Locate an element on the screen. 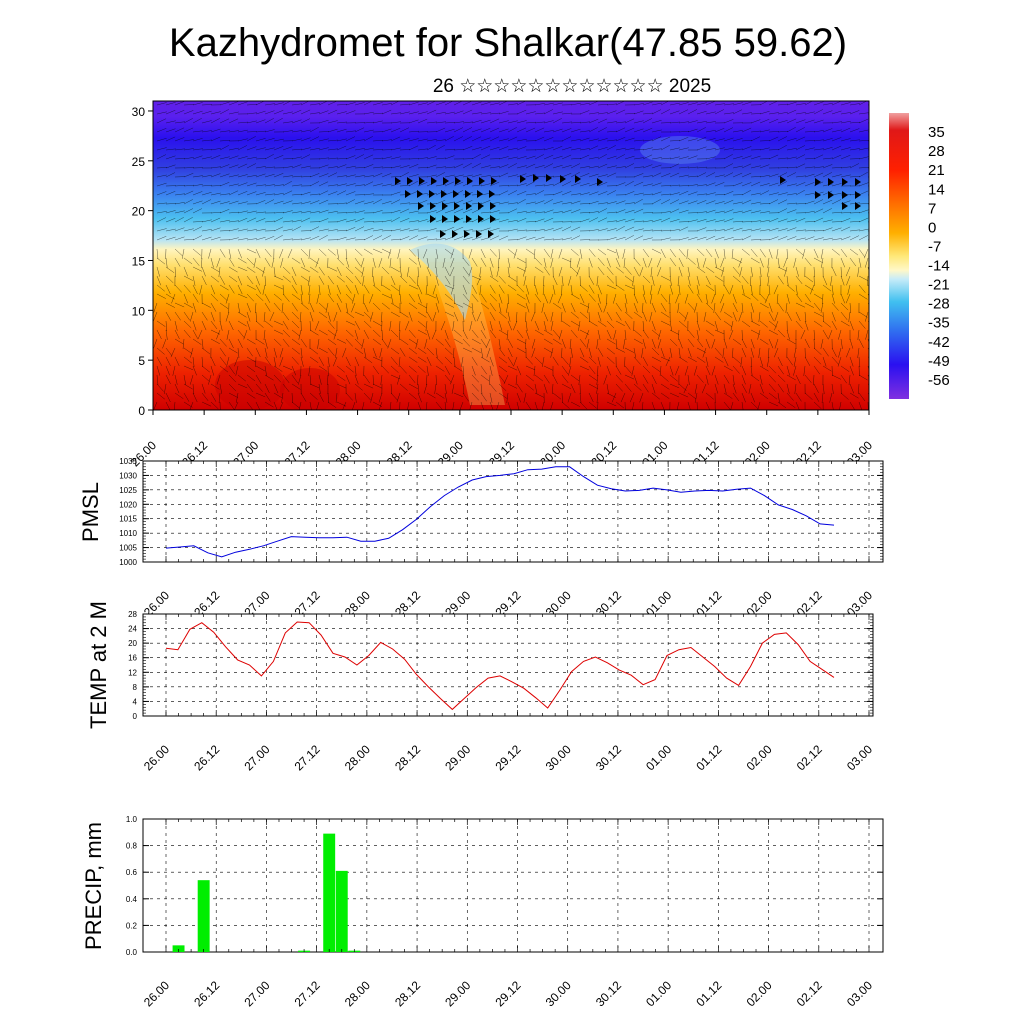 Image resolution: width=1024 pixels, height=1024 pixels. chart-title: Kazhydromet for Shalkar(47.85 59.62) is located at coordinates (508, 43).